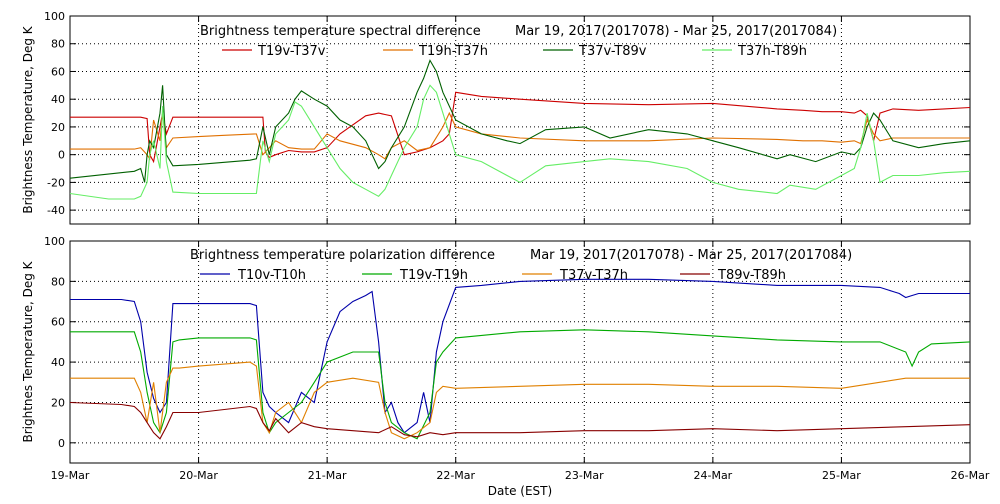 The width and height of the screenshot is (1000, 504). Describe the element at coordinates (271, 275) in the screenshot. I see `legend-label-t10v-t10h: T10v-T10h` at that location.